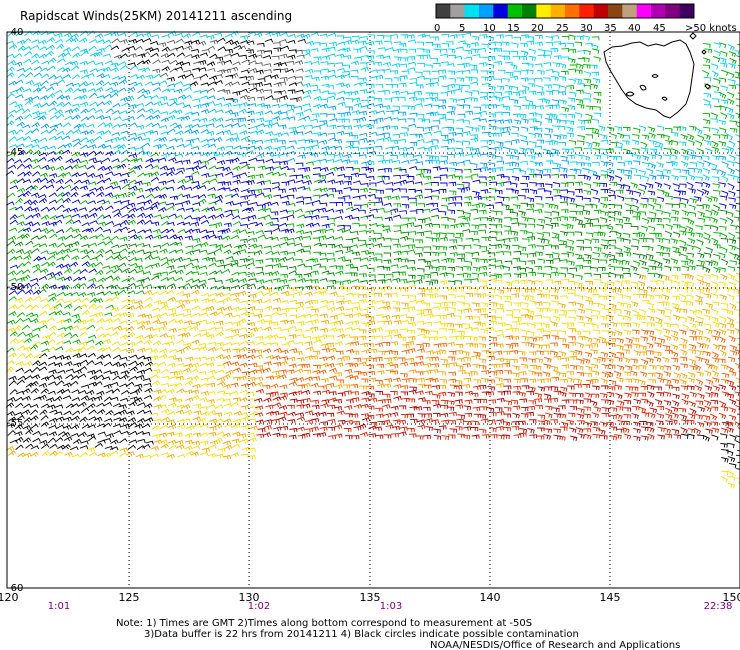 The image size is (740, 650). I want to click on scale-label: 35, so click(610, 28).